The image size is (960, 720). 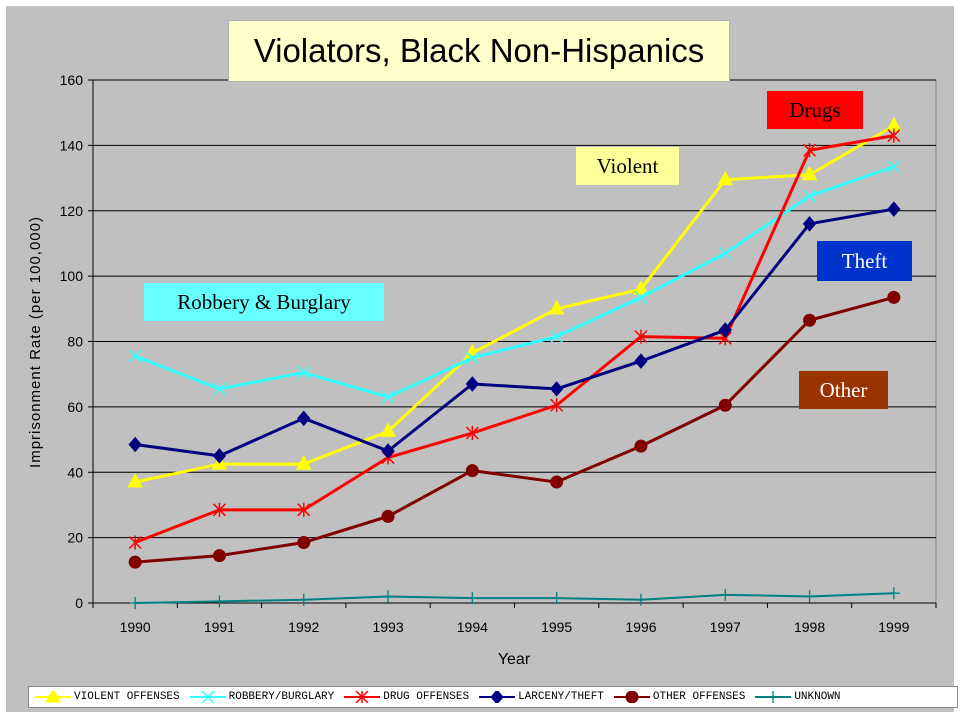 What do you see at coordinates (72, 145) in the screenshot?
I see `y-tick-label: 140` at bounding box center [72, 145].